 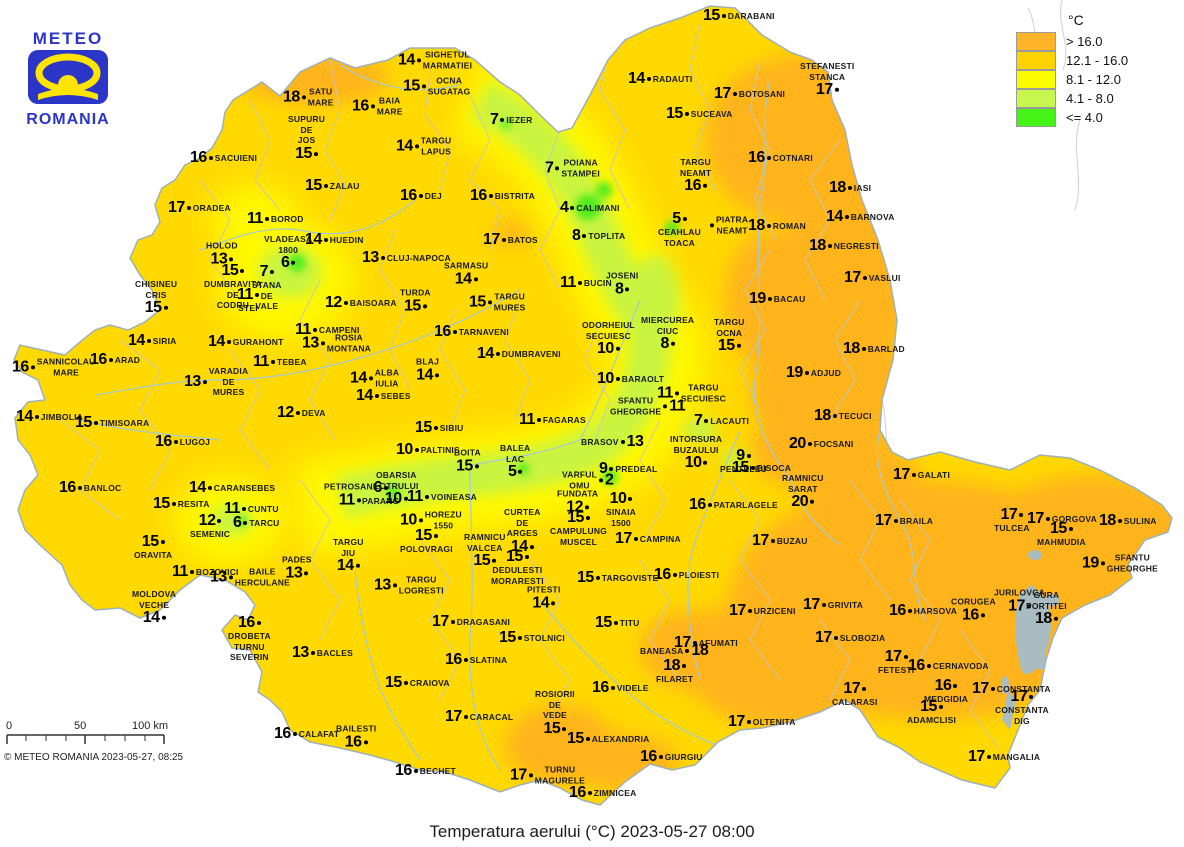 What do you see at coordinates (564, 207) in the screenshot?
I see `station-temp: 4` at bounding box center [564, 207].